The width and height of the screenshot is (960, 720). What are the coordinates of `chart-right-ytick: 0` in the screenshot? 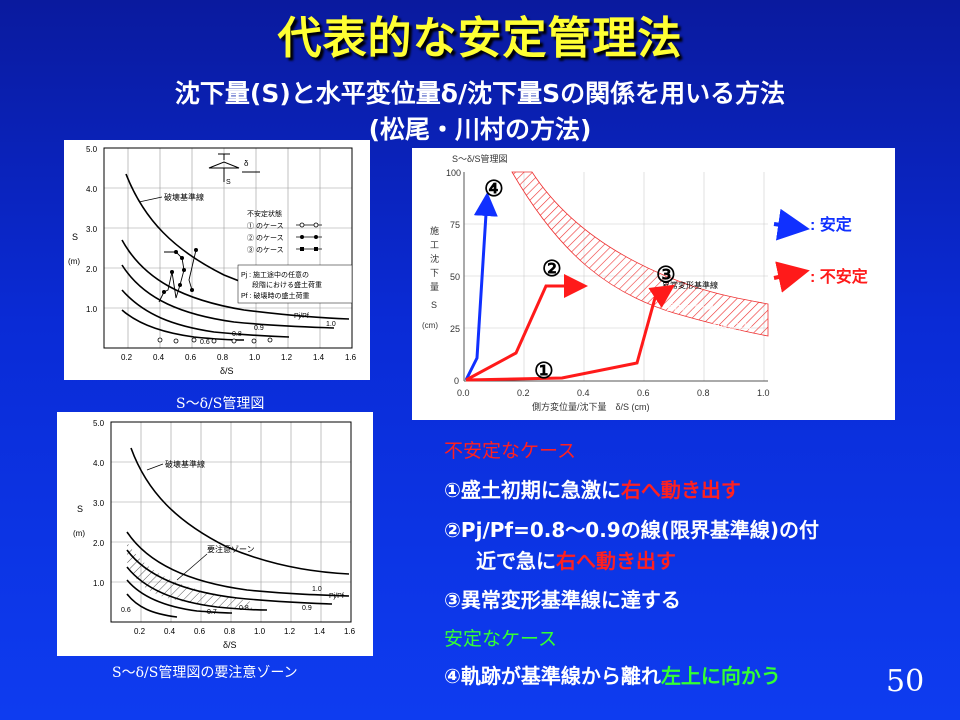 It's located at (456, 381).